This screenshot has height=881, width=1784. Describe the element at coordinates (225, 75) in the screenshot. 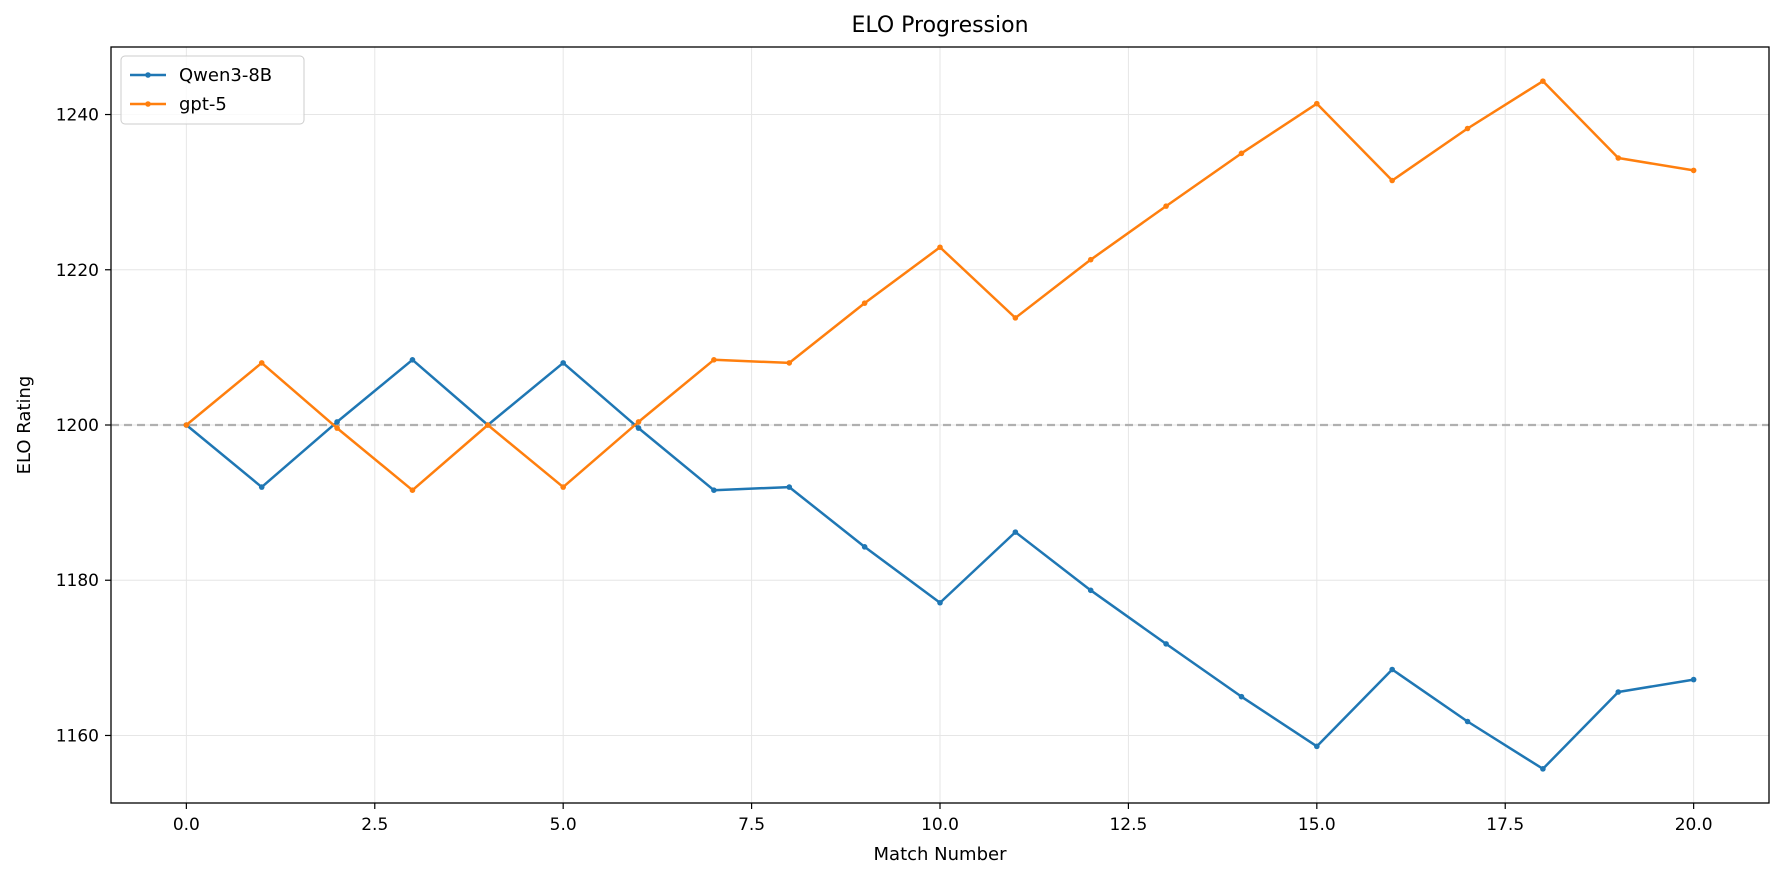

I see `legend-label: Qwen3-8B` at that location.